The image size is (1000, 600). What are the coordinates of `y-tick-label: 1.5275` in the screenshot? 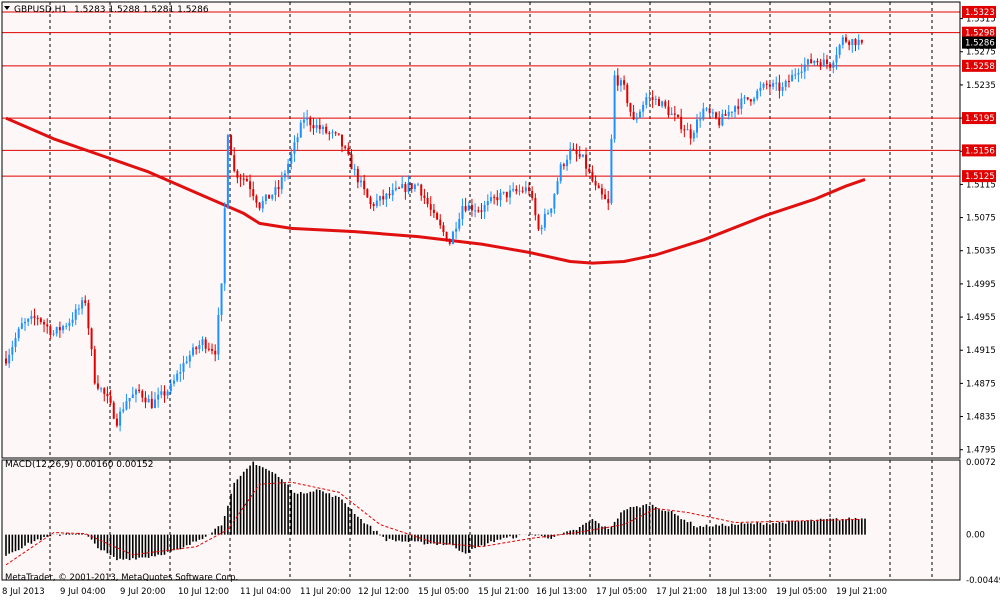 It's located at (981, 53).